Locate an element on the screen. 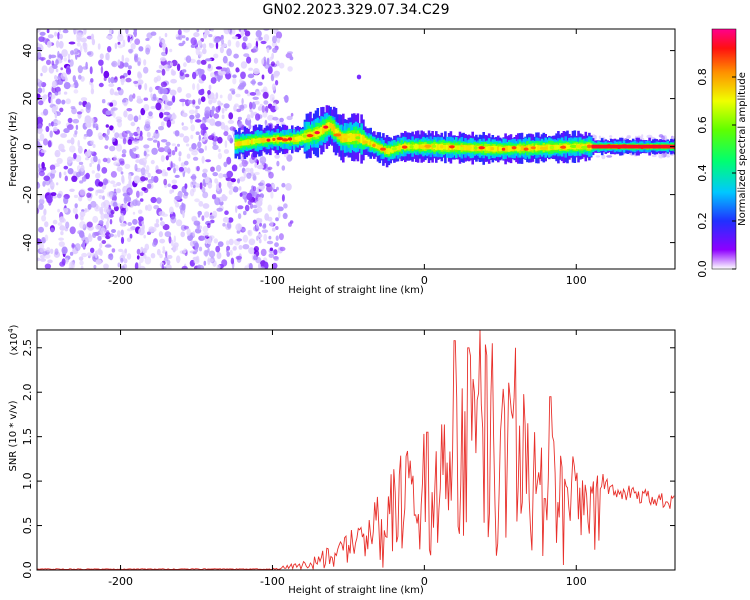  y-tick-label: 0.0 is located at coordinates (27, 570).